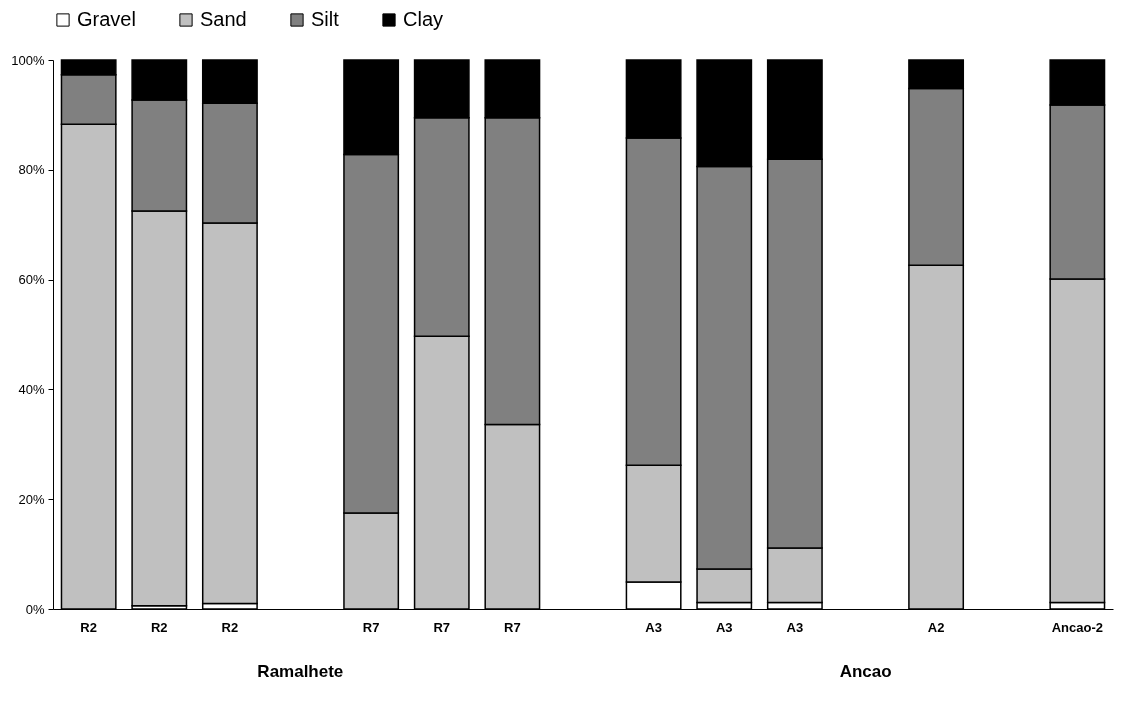 The width and height of the screenshot is (1148, 717). I want to click on x-tick-label: A2, so click(936, 627).